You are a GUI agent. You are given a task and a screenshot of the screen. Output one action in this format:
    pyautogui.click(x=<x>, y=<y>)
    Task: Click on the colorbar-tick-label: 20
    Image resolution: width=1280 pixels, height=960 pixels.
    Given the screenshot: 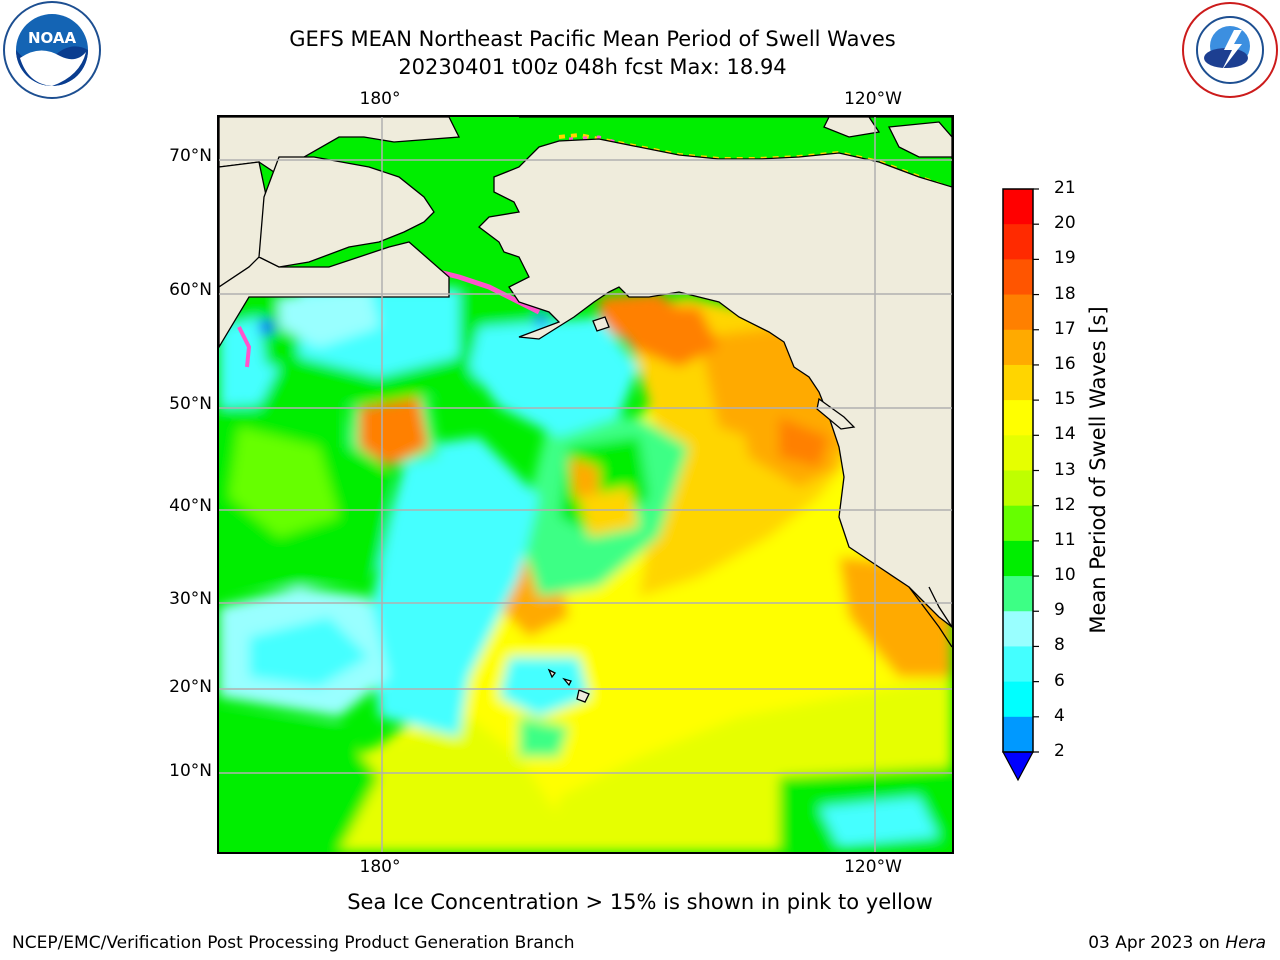 What is the action you would take?
    pyautogui.click(x=1065, y=223)
    